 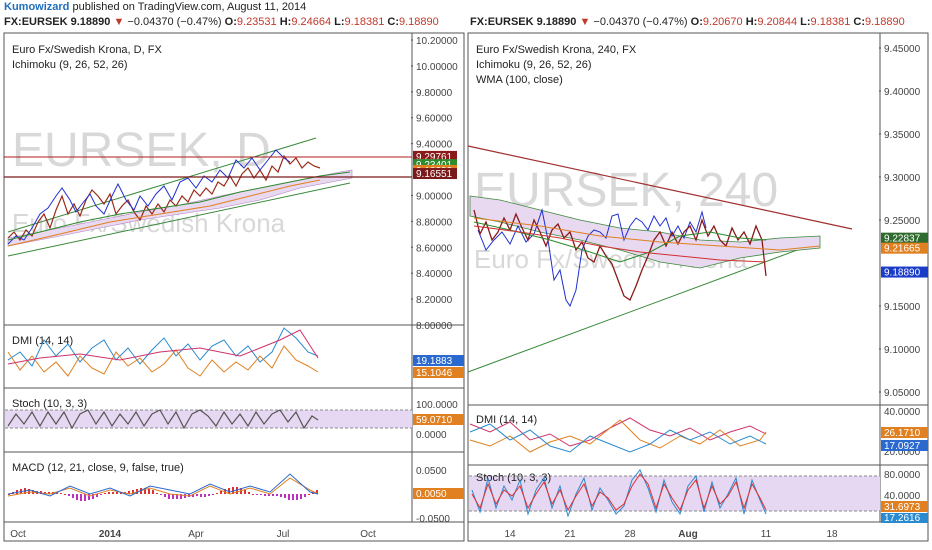 What do you see at coordinates (437, 405) in the screenshot?
I see `left-stoch-tick-100: 100.0000` at bounding box center [437, 405].